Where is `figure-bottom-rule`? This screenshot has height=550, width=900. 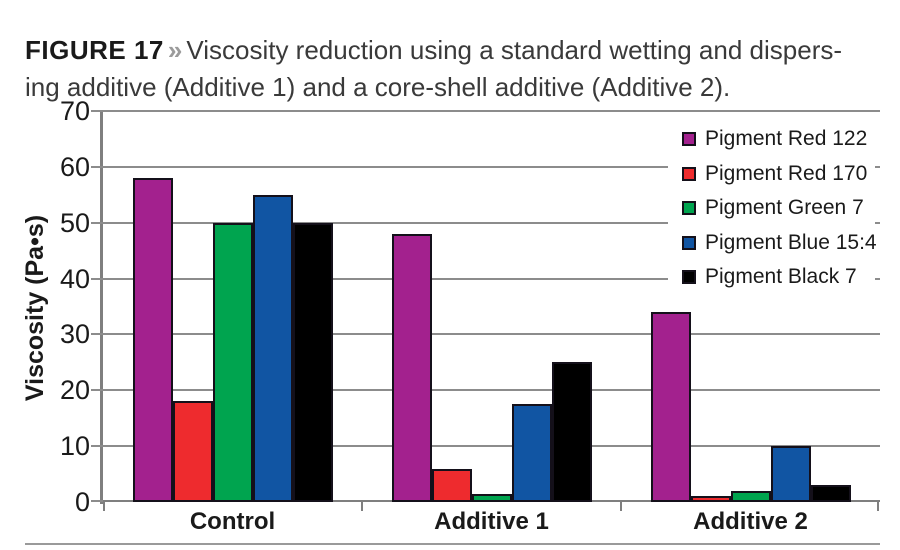
figure-bottom-rule is located at coordinates (452, 544).